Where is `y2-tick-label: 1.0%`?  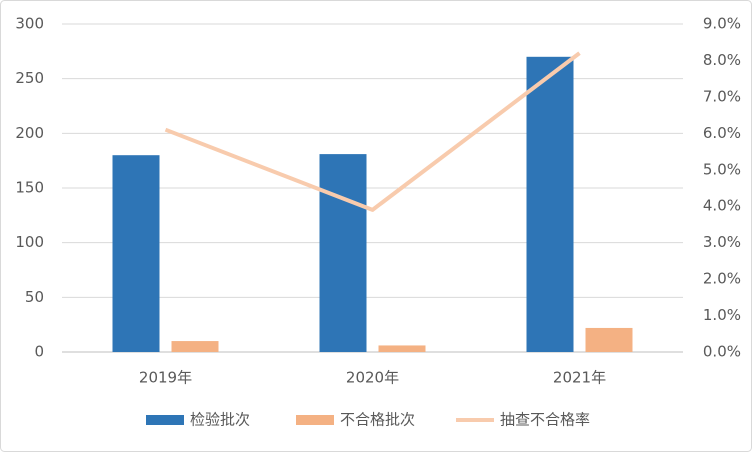 y2-tick-label: 1.0% is located at coordinates (722, 315).